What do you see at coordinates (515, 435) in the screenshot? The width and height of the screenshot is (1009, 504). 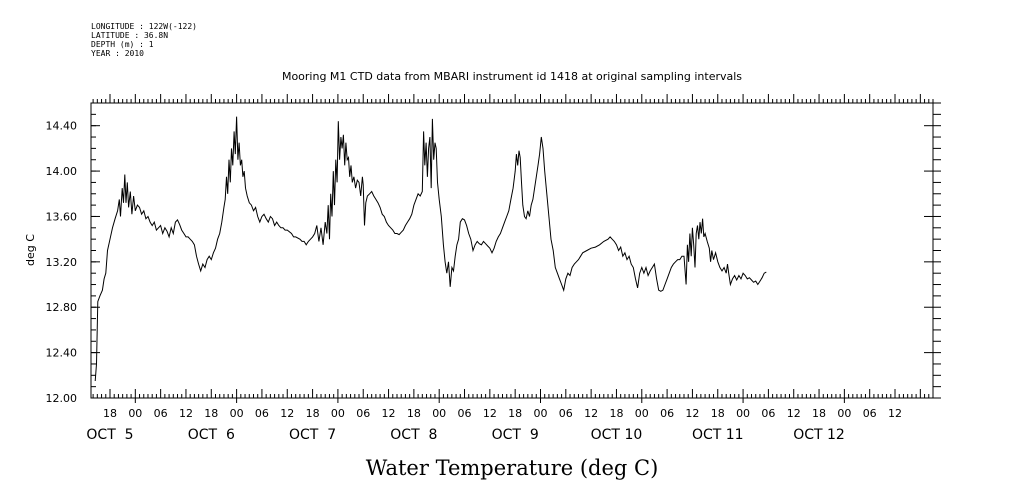 I see `x-day-label: OCT 9` at bounding box center [515, 435].